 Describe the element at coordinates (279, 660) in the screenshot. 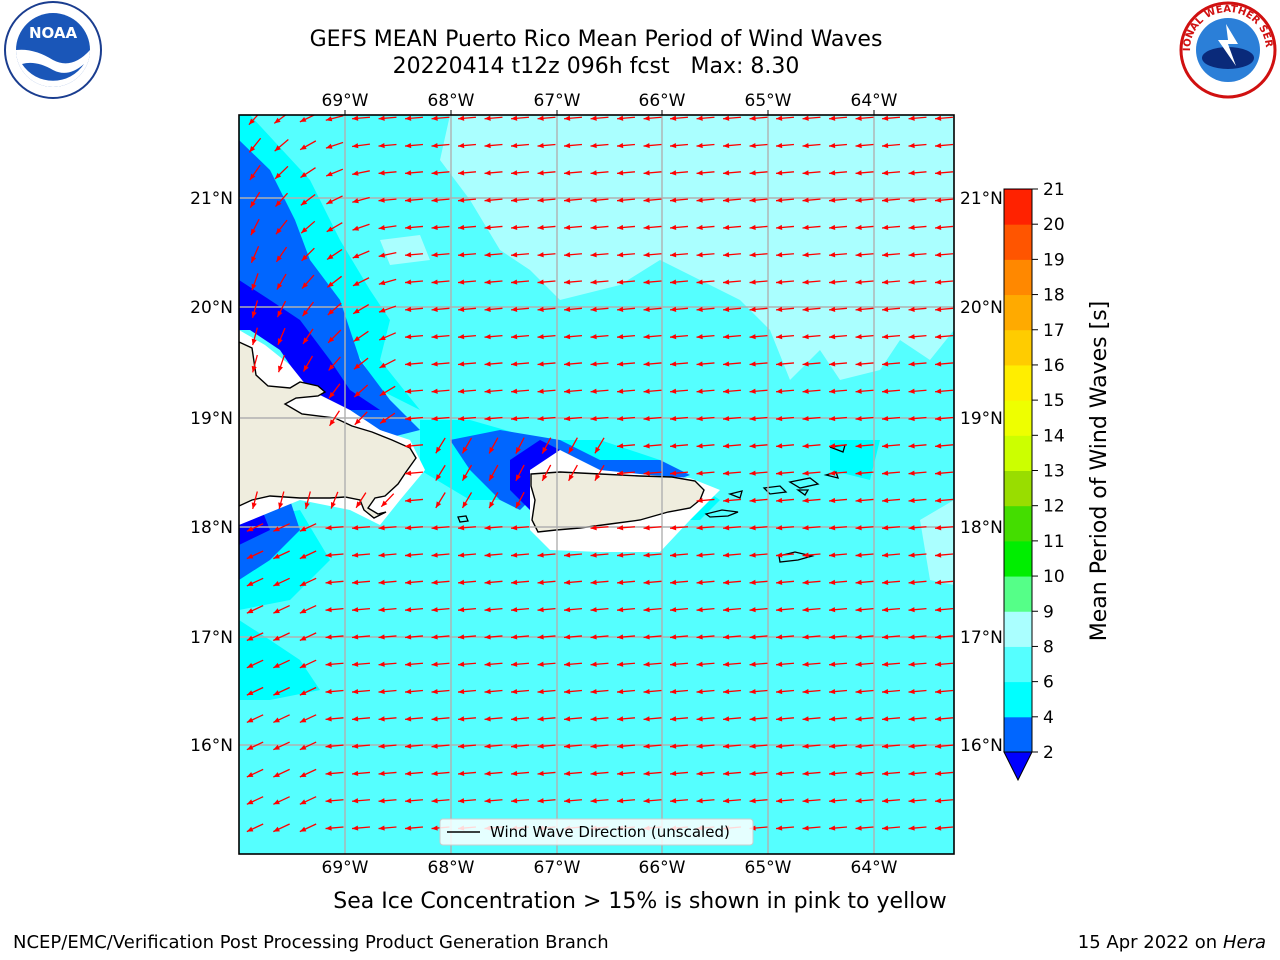

I see `period-zone-4-6-b` at that location.